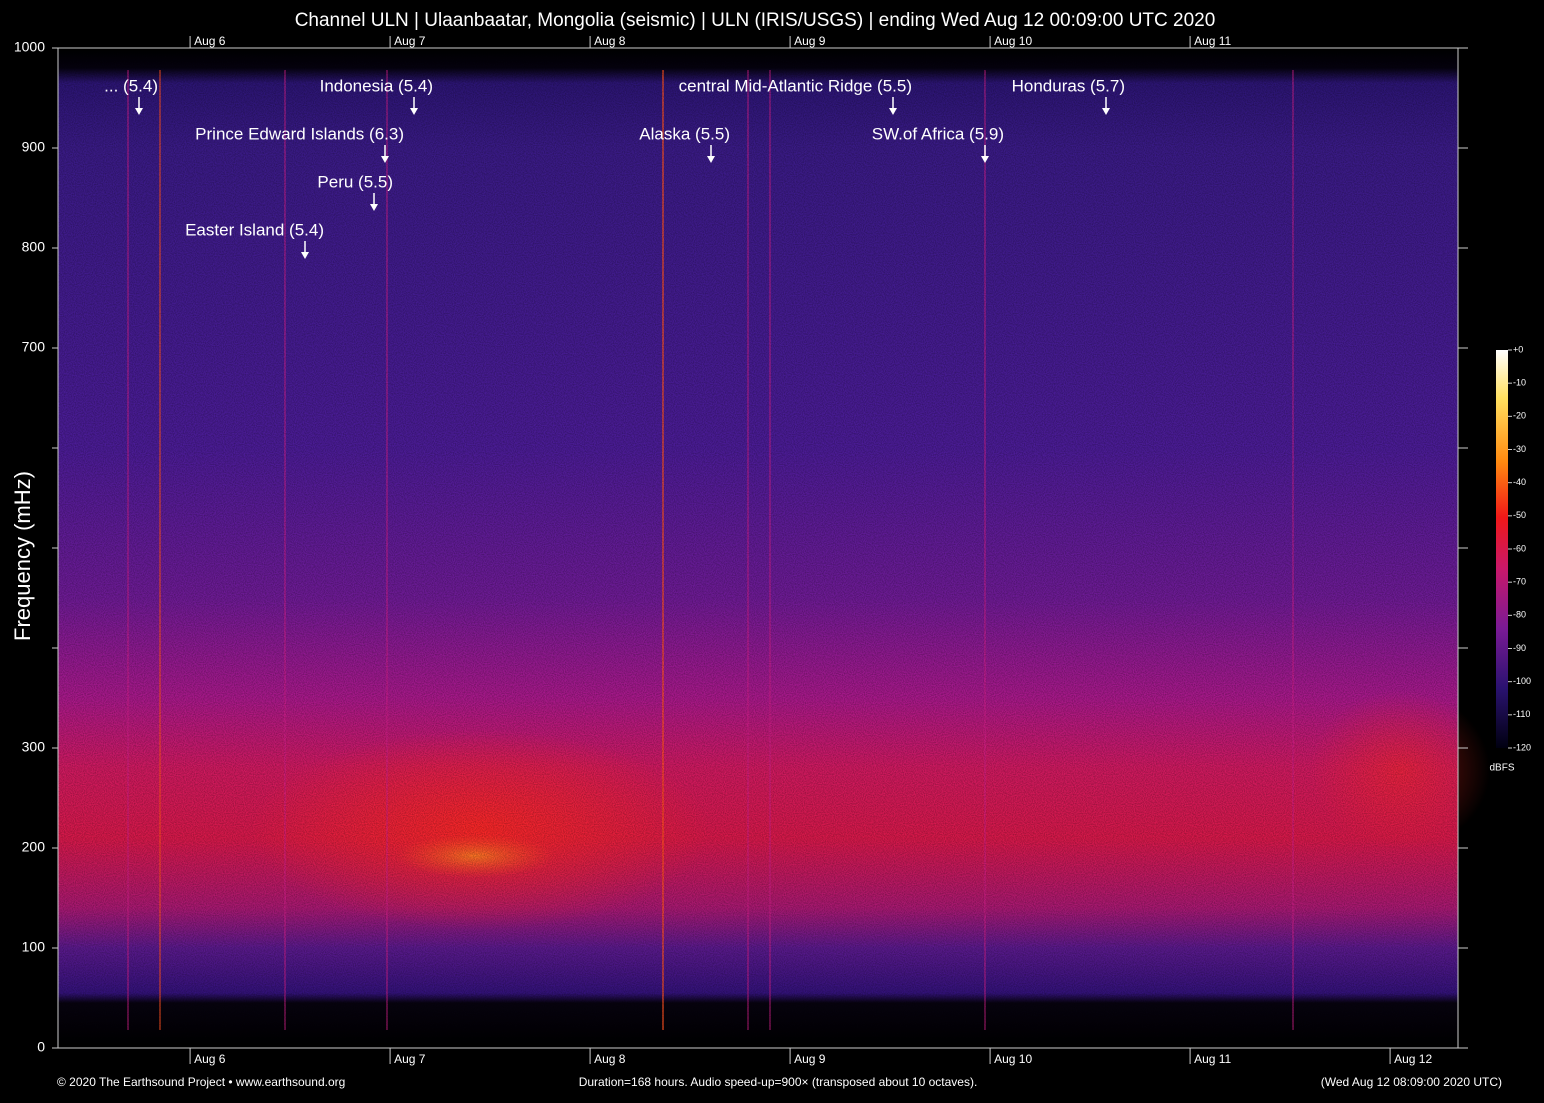 This screenshot has width=1544, height=1103. What do you see at coordinates (610, 1059) in the screenshot?
I see `x-tick-label: Aug 8` at bounding box center [610, 1059].